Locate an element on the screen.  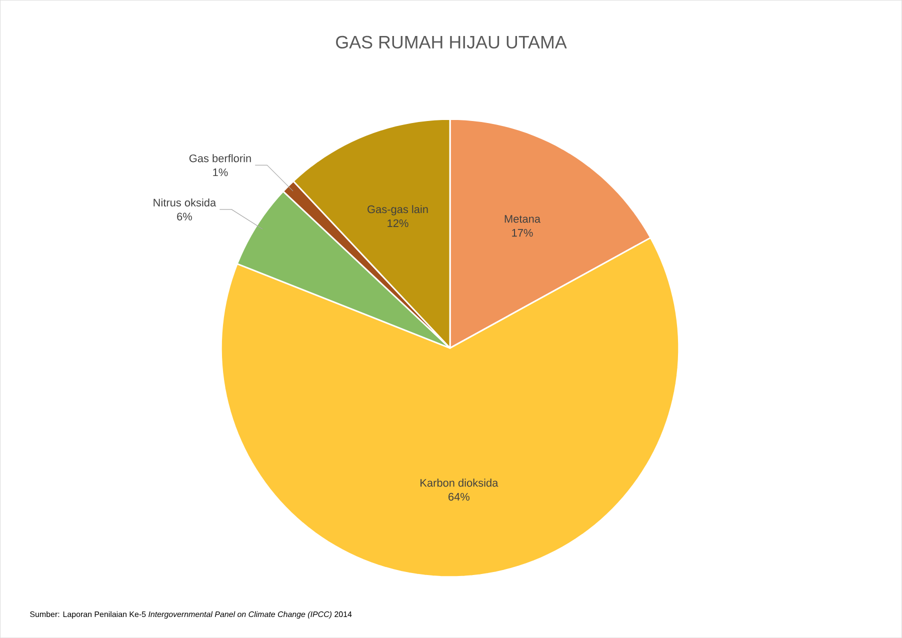
data-label: 1% is located at coordinates (220, 172).